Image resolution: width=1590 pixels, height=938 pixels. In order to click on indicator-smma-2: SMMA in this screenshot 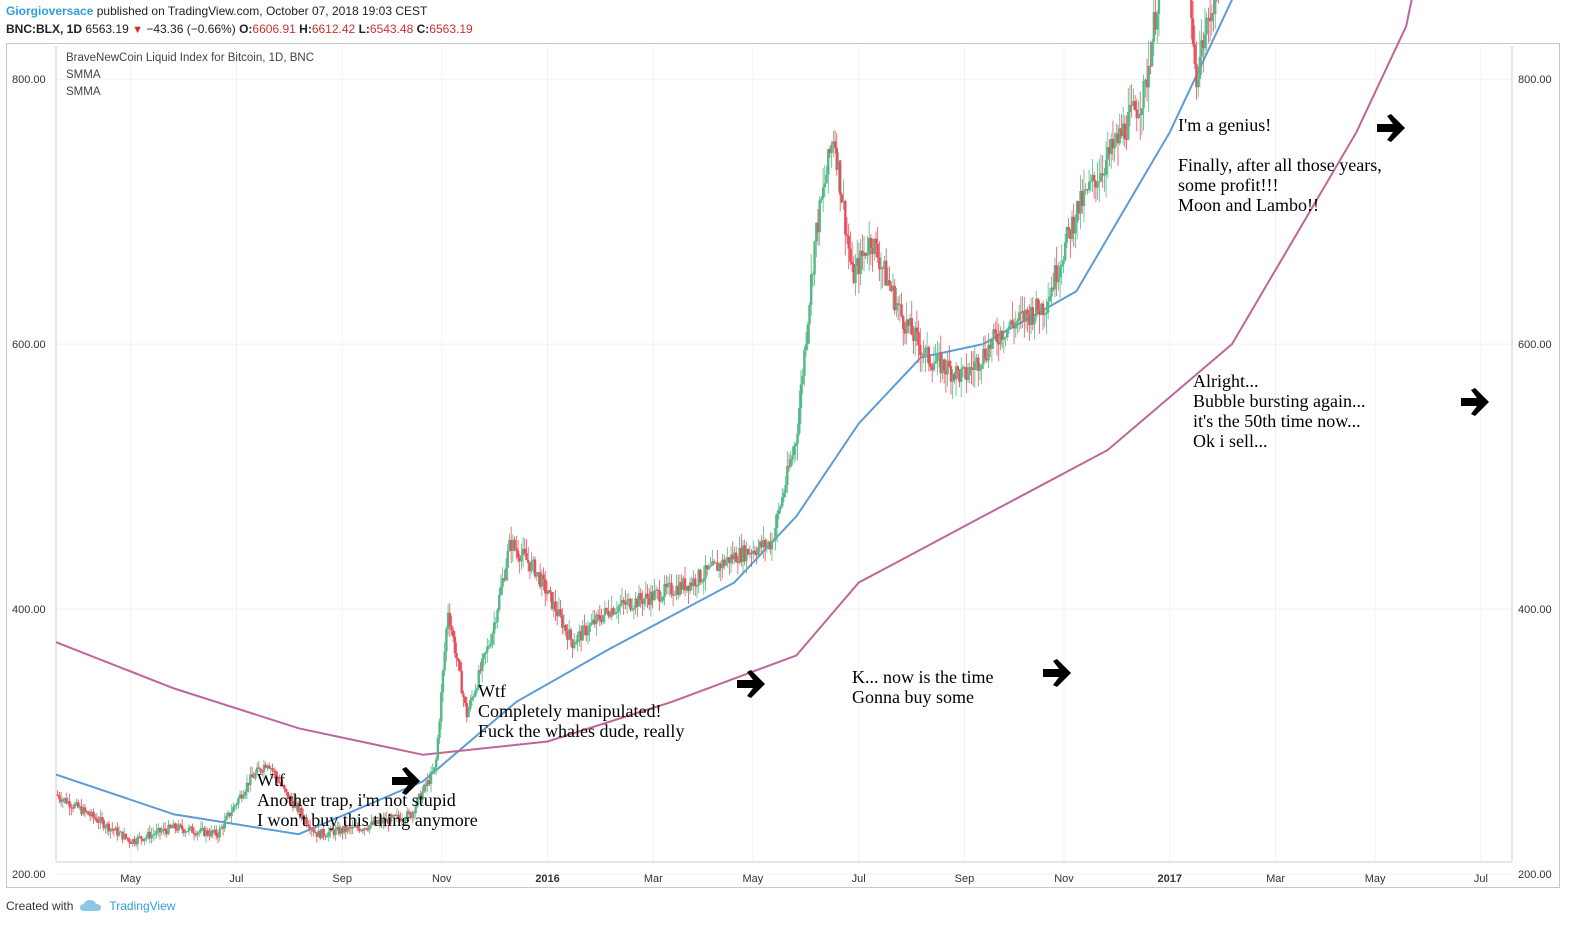, I will do `click(83, 92)`.